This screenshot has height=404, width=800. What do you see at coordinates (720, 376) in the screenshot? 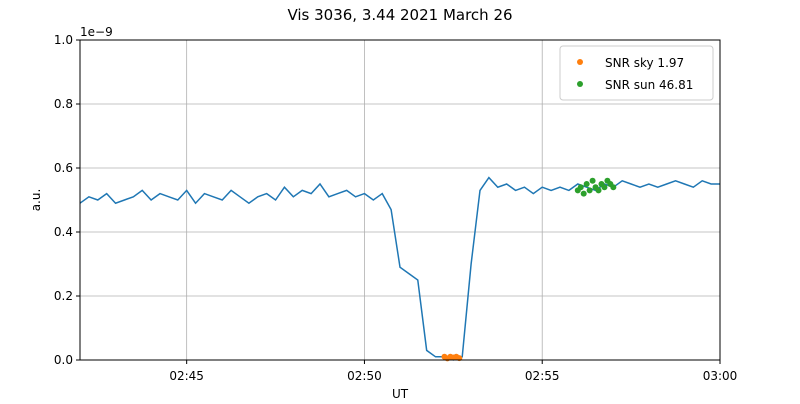
I see `x-tick-label: 03:00` at bounding box center [720, 376].